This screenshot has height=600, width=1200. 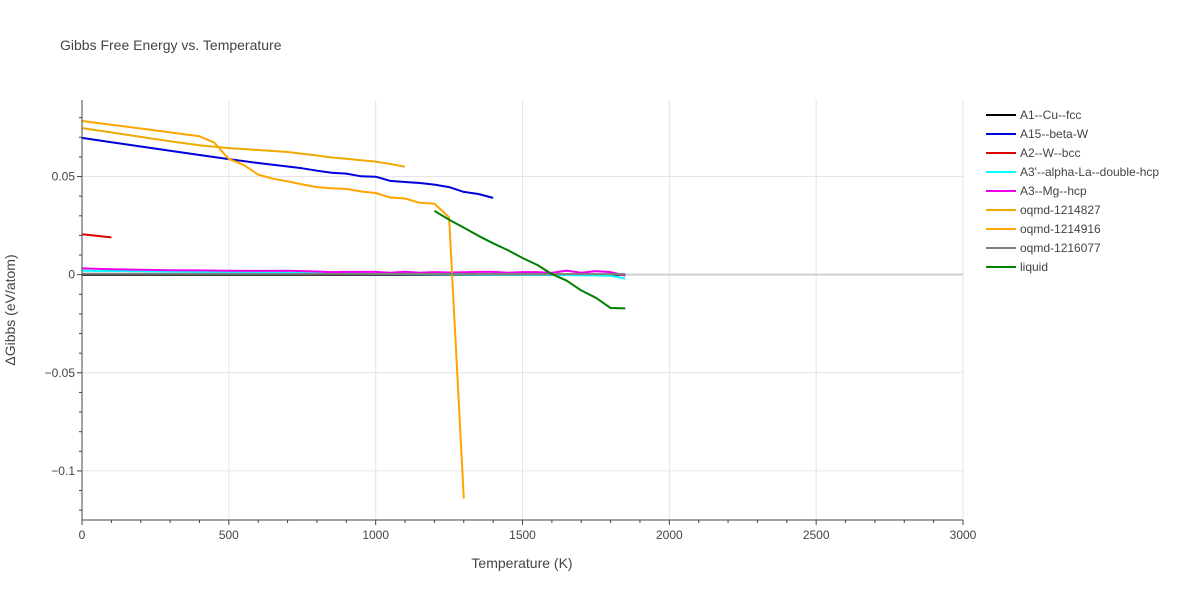 I want to click on y-tick-label: −0.05, so click(x=60, y=373).